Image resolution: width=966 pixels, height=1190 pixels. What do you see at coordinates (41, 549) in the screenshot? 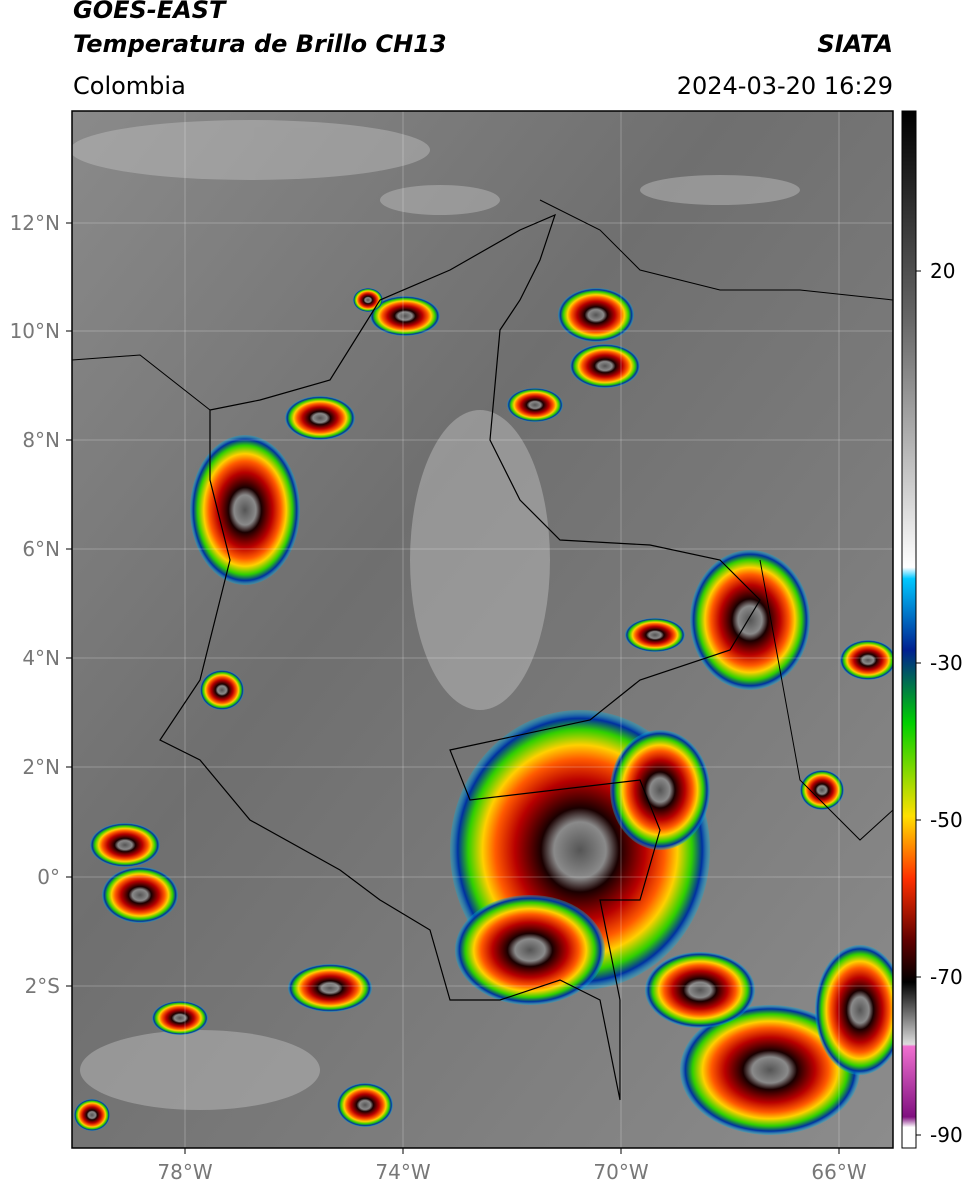
I see `lat-label: 6°N` at bounding box center [41, 549].